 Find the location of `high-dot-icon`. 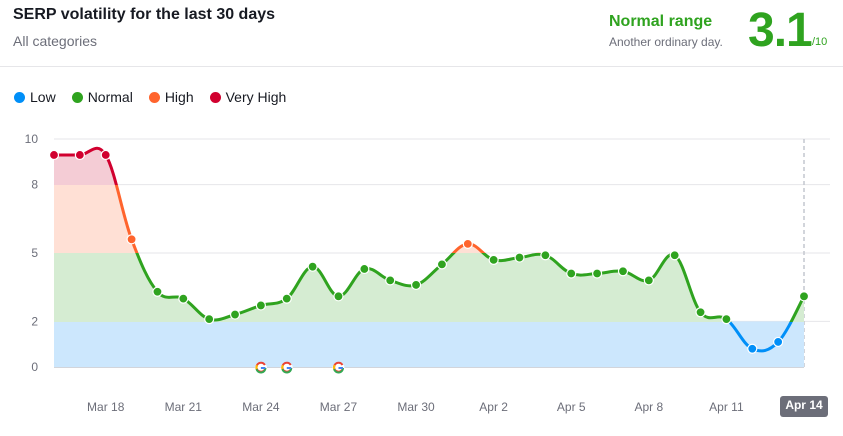

high-dot-icon is located at coordinates (154, 97).